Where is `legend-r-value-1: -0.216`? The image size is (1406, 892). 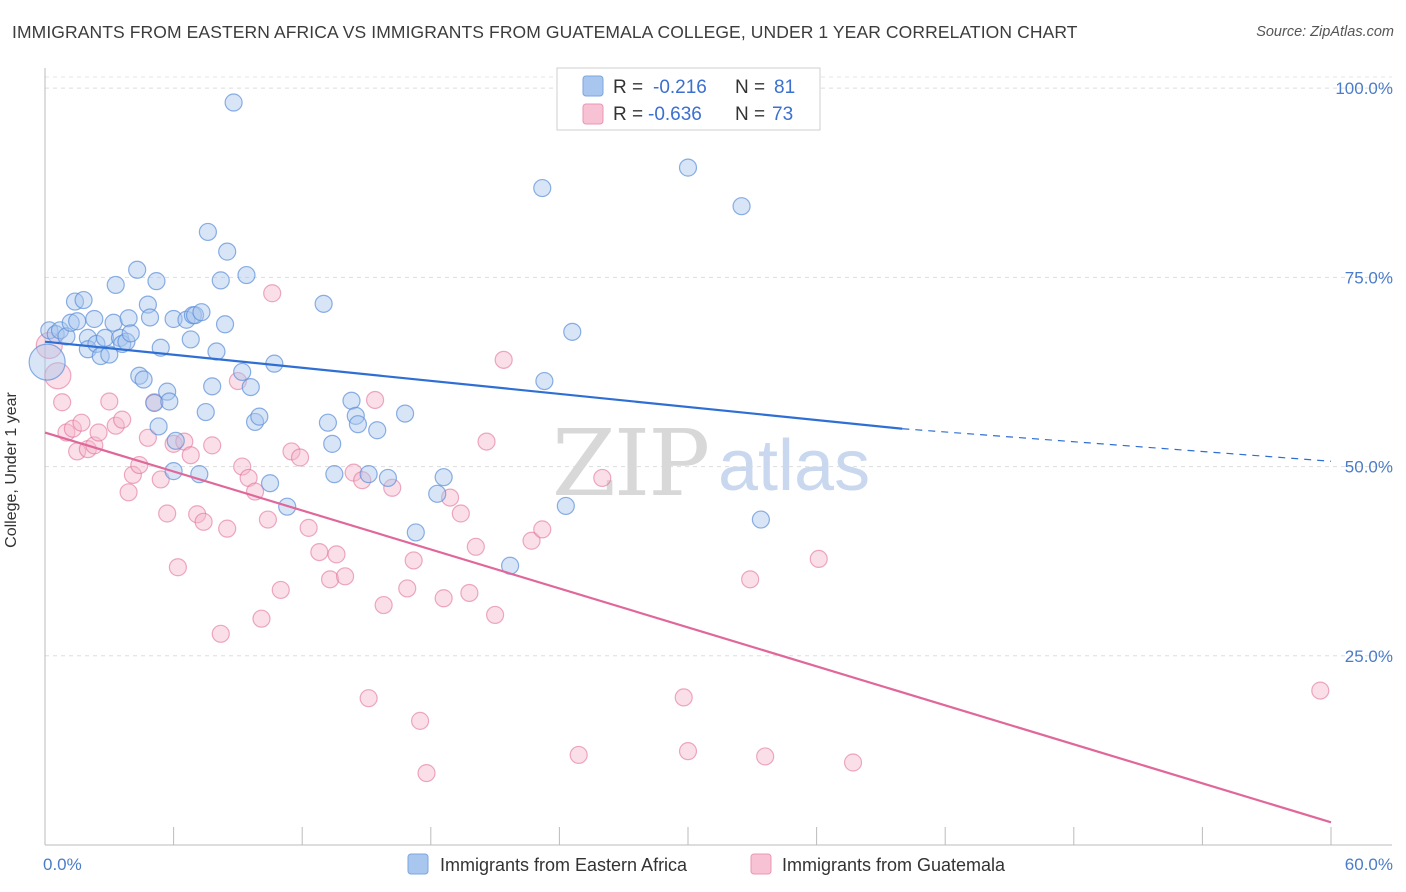
legend-r-value-1: -0.216 is located at coordinates (680, 87).